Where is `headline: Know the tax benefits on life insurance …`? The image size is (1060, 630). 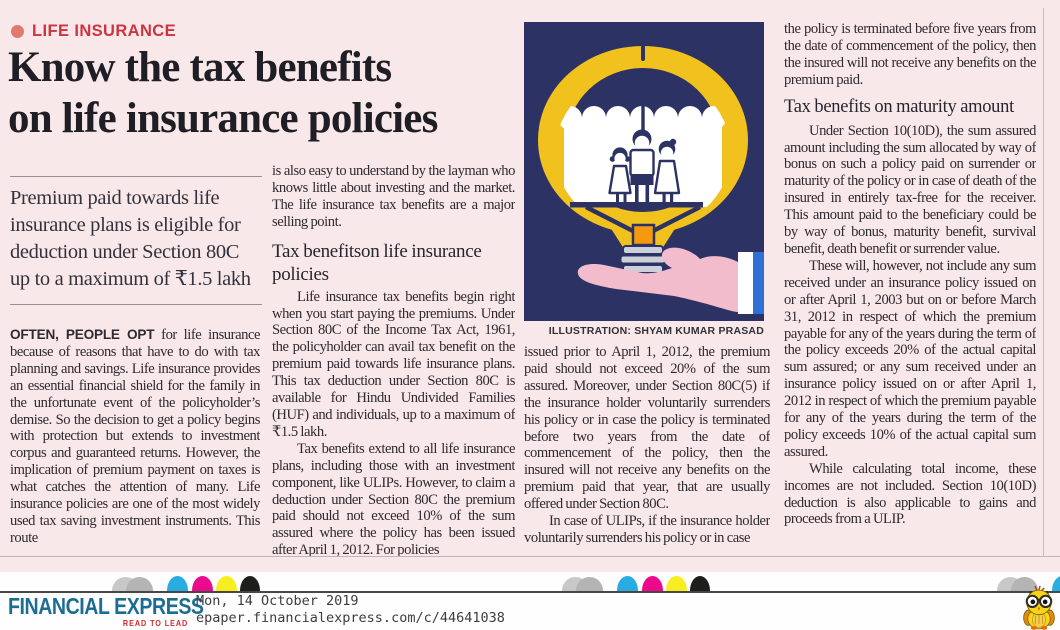 headline: Know the tax benefits on life insurance … is located at coordinates (268, 93).